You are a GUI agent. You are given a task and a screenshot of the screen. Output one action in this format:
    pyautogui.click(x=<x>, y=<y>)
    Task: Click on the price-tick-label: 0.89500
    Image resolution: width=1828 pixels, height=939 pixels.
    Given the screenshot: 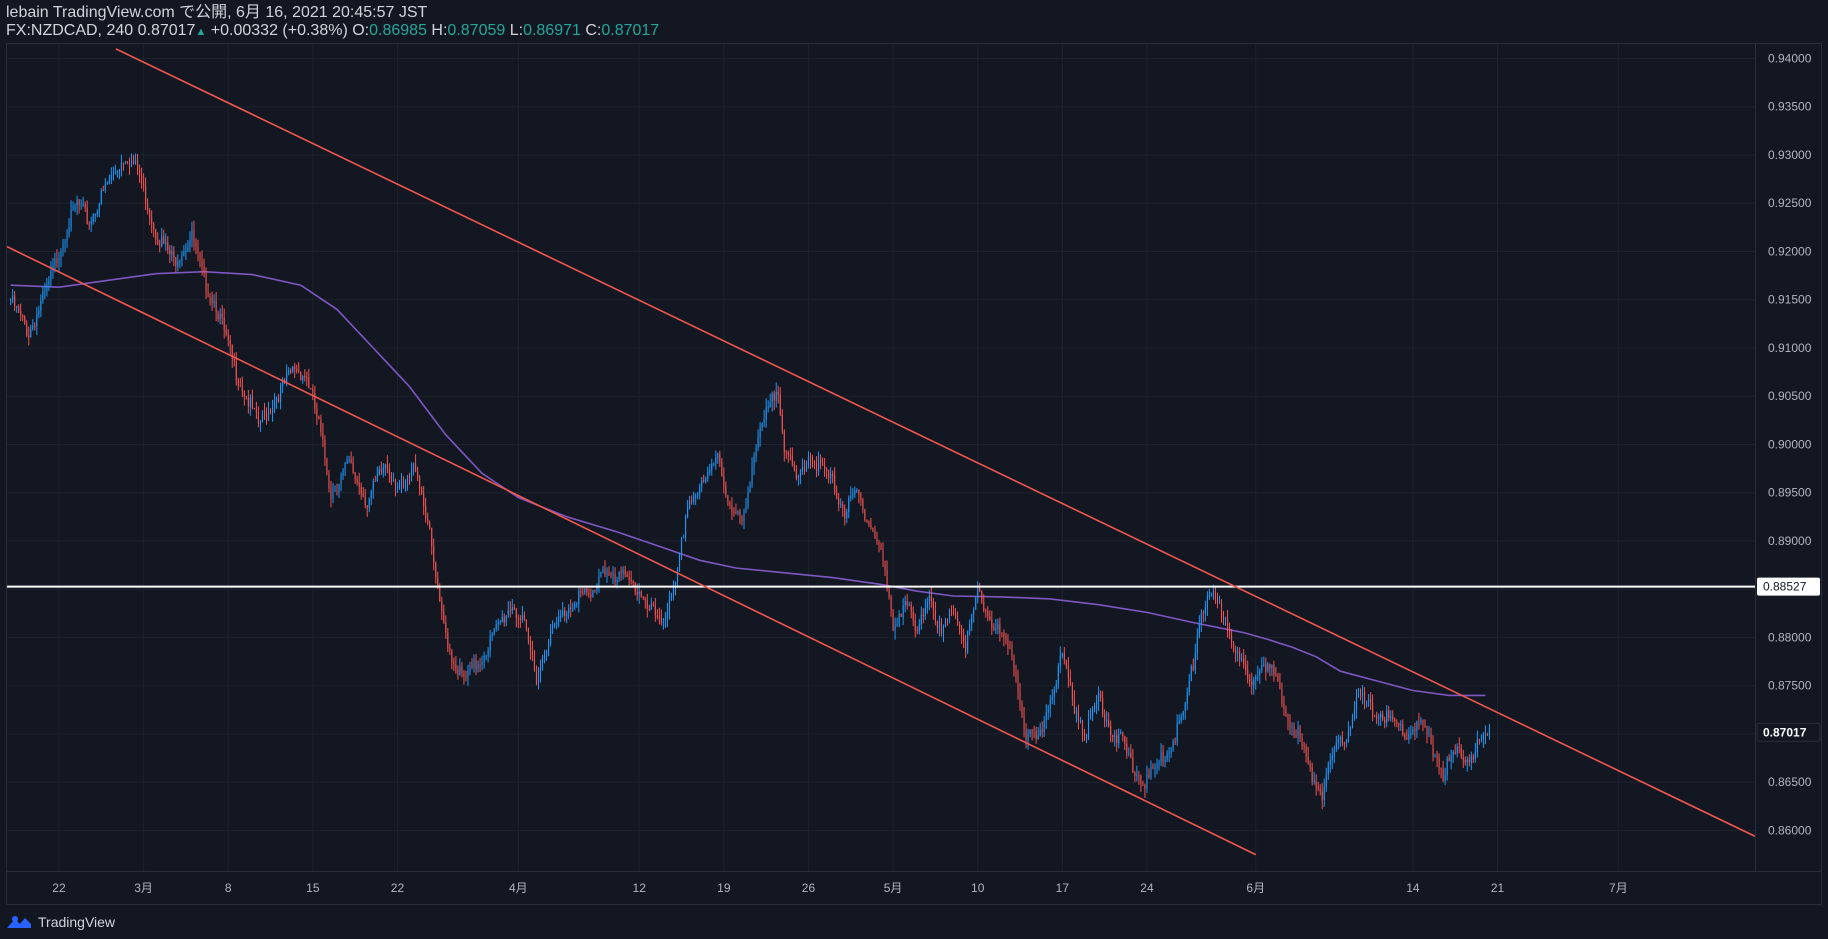 What is the action you would take?
    pyautogui.click(x=1790, y=493)
    